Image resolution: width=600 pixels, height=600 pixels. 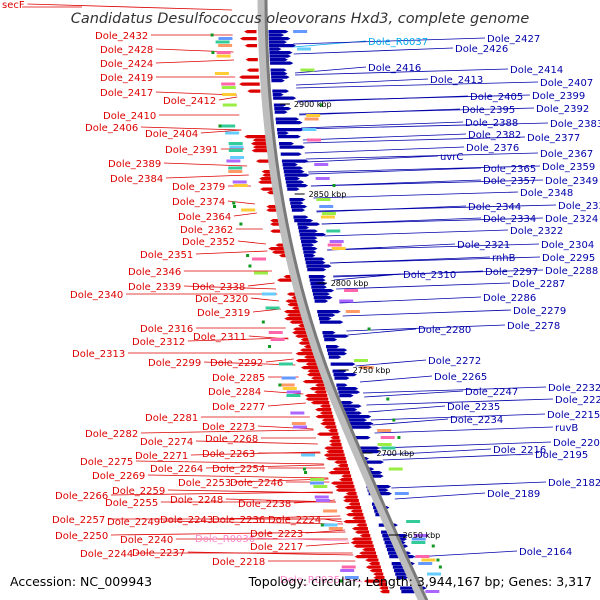 I want to click on gene-label-right: Dole_2407, so click(x=566, y=83).